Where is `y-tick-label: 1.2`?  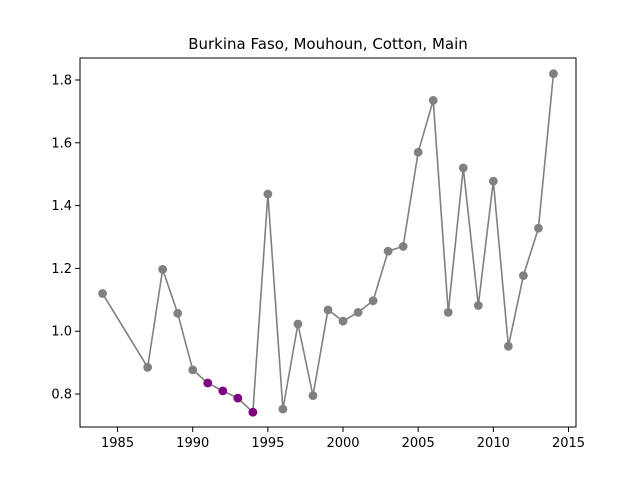
y-tick-label: 1.2 is located at coordinates (61, 269).